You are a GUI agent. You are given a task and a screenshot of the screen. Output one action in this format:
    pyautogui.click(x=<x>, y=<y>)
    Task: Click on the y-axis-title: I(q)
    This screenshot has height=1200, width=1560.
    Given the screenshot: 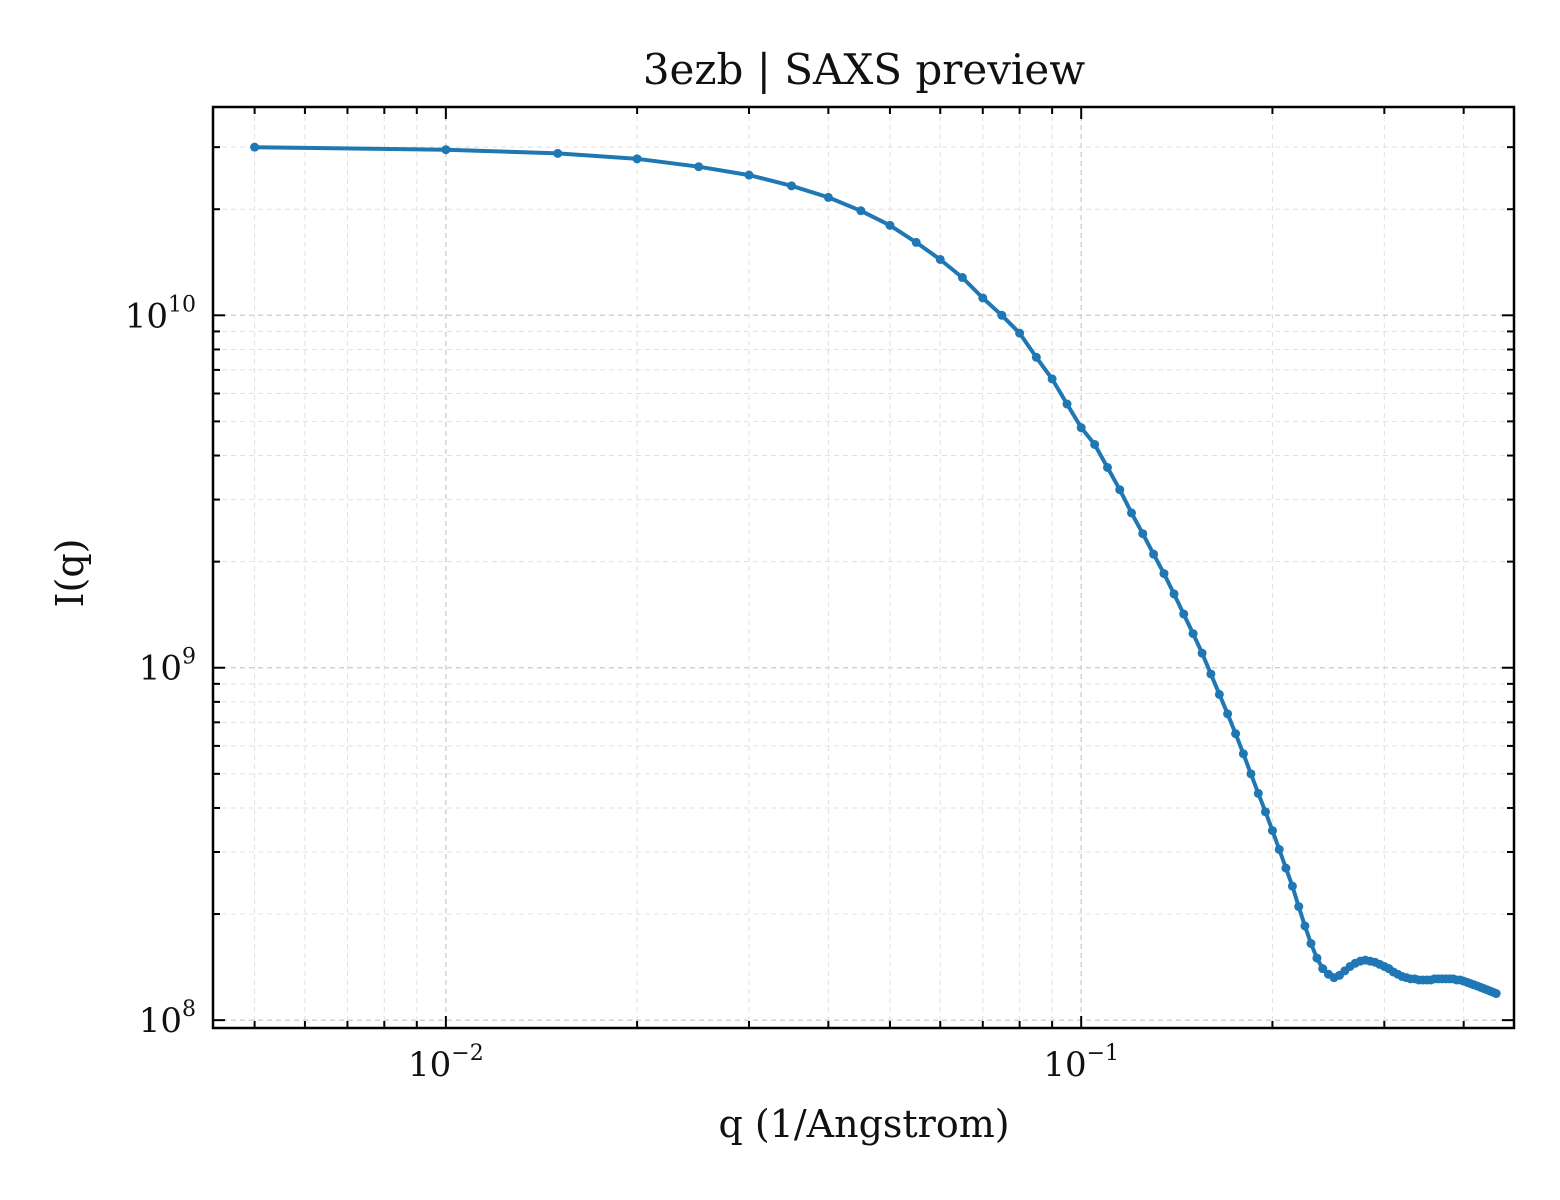 What is the action you would take?
    pyautogui.click(x=70, y=573)
    